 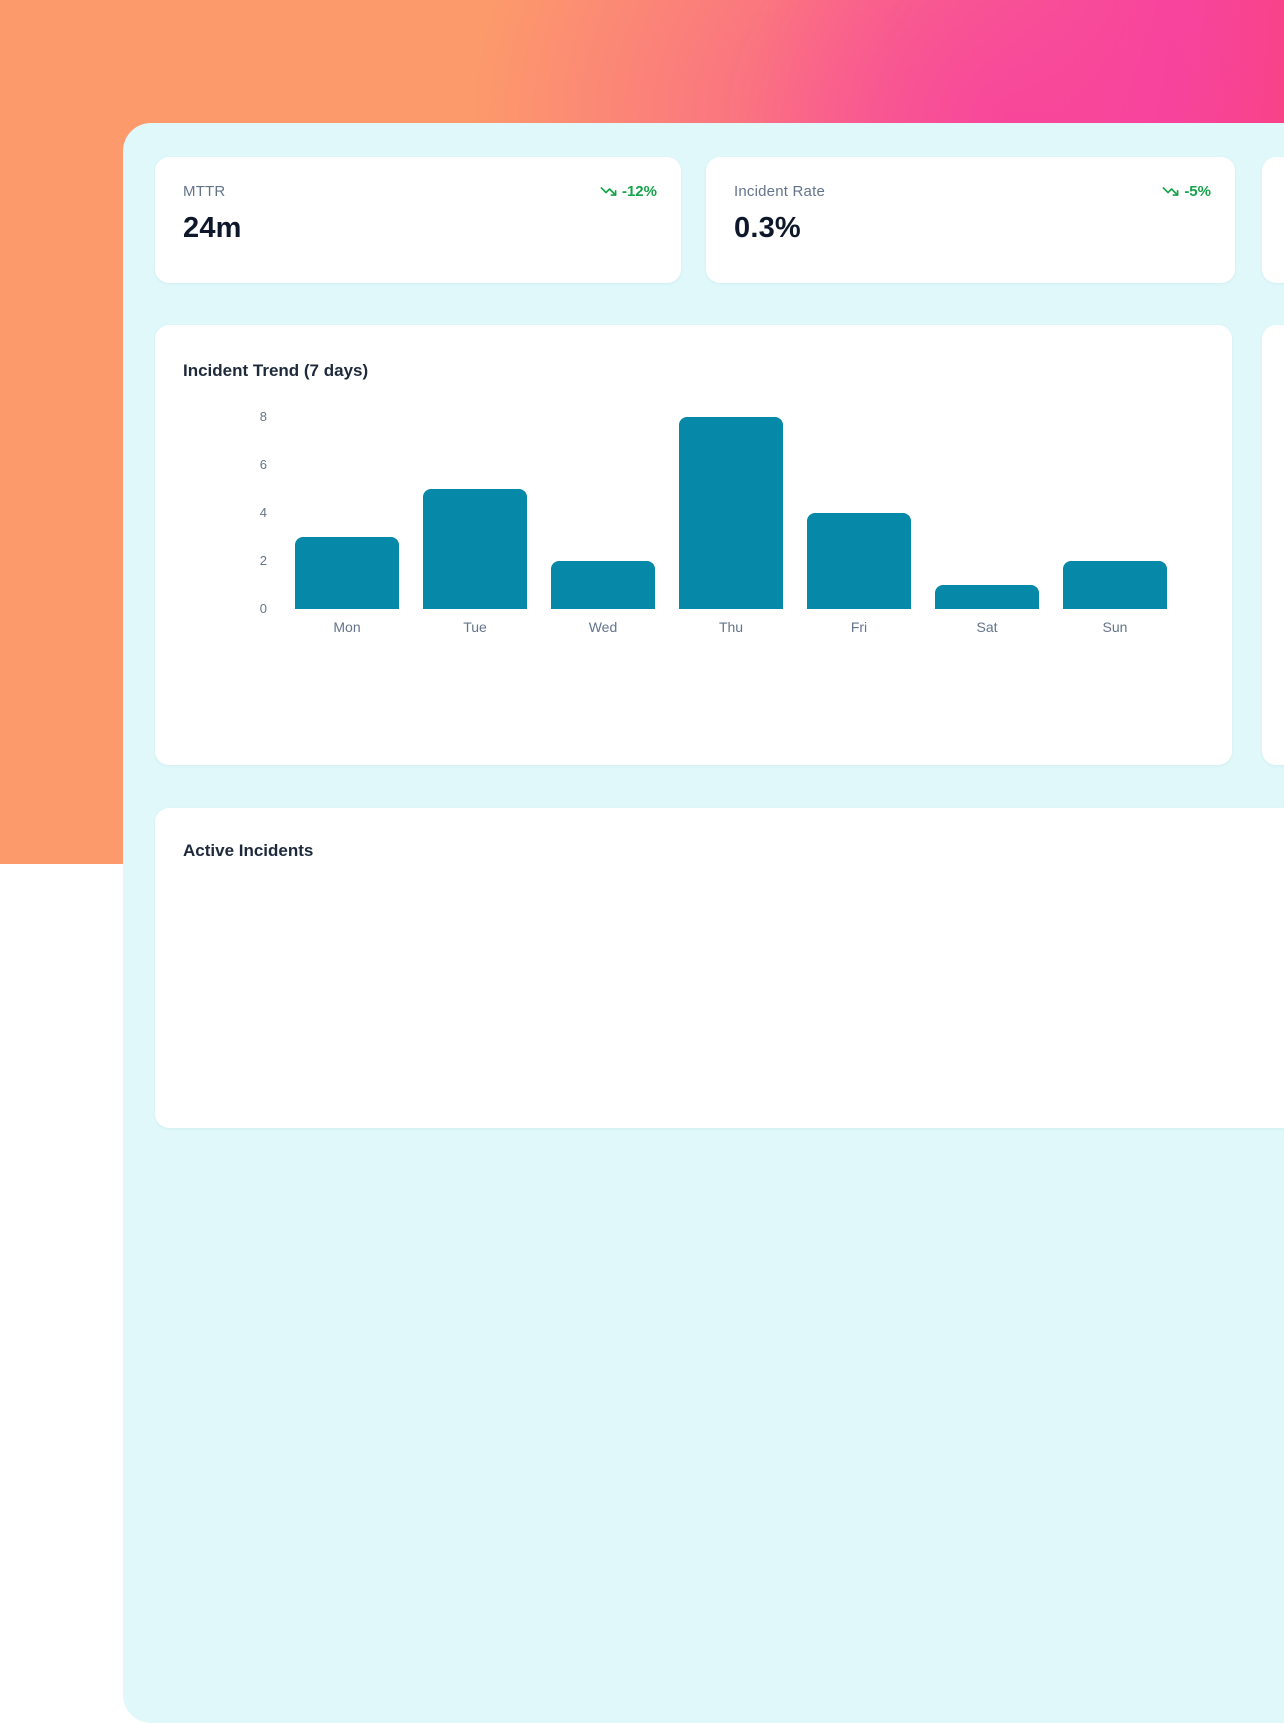 I want to click on x-axis-label-sat: Sat, so click(x=987, y=627).